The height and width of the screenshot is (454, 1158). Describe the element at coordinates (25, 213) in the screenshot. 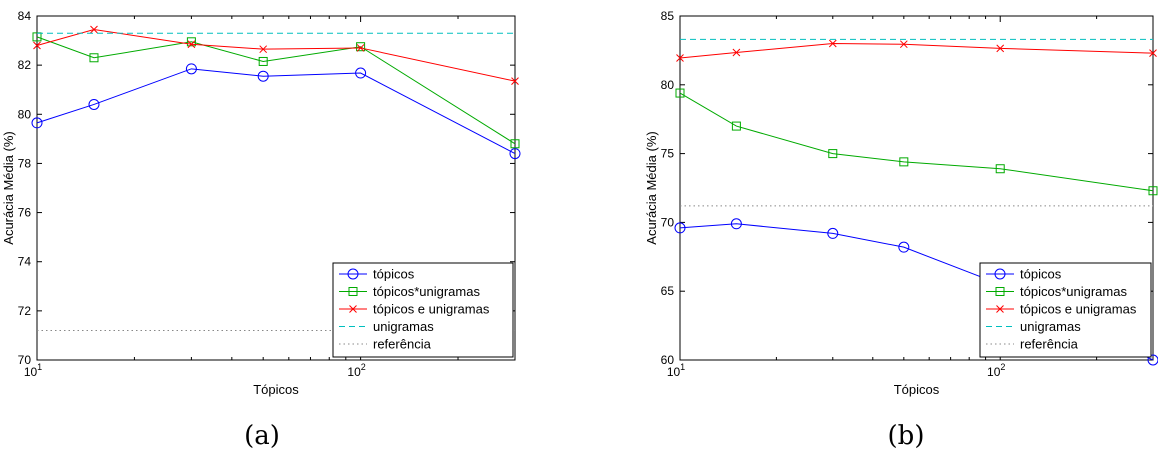

I see `y-tick-label: 76` at that location.